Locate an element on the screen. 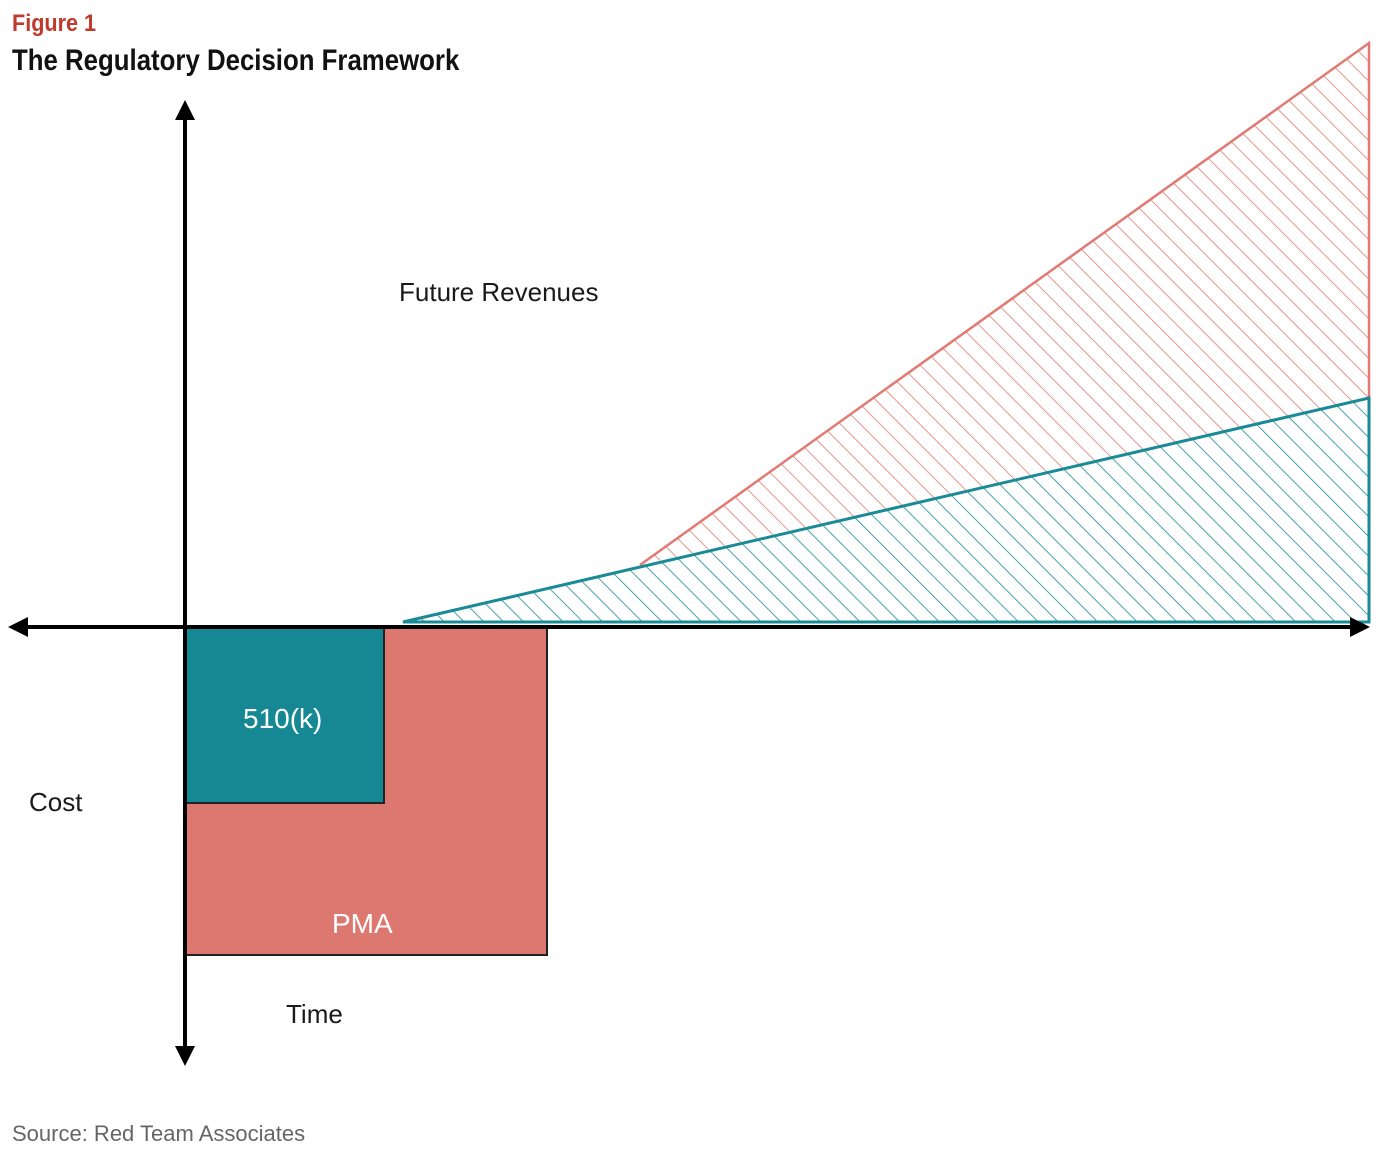 The height and width of the screenshot is (1156, 1379). axis-arrow-left is located at coordinates (18, 627).